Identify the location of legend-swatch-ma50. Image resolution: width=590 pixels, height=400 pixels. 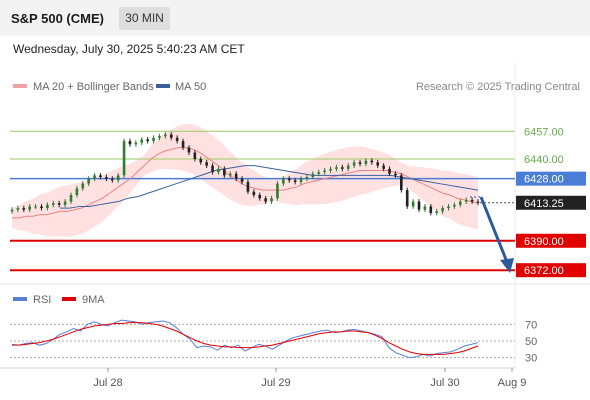
(163, 86).